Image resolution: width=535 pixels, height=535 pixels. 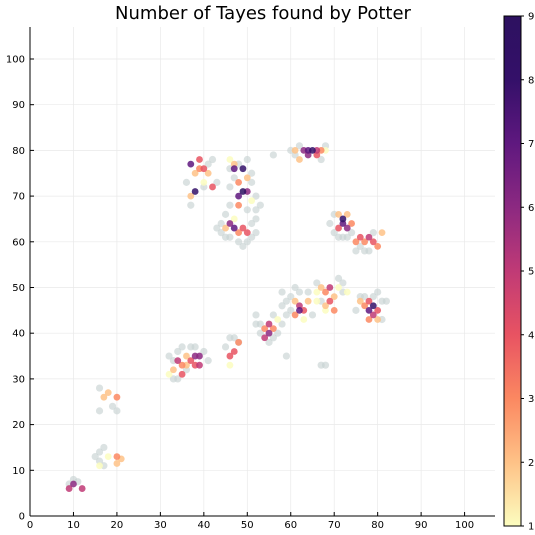 I want to click on colorbar-tick-label: 2, so click(x=531, y=463).